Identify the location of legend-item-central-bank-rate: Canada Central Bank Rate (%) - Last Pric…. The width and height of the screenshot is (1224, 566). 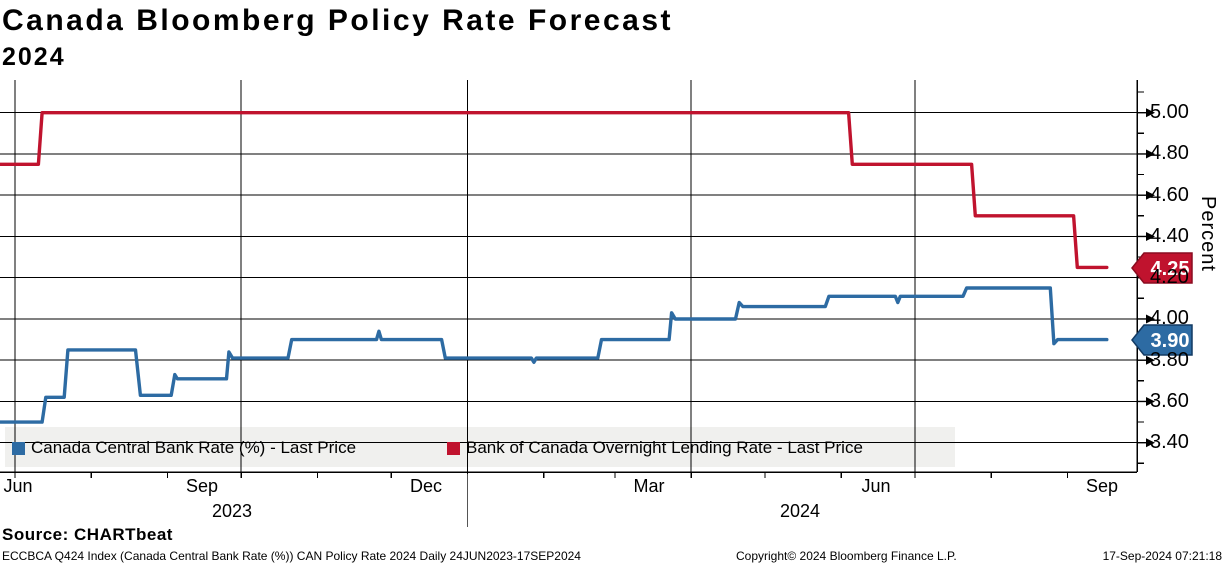
(184, 448).